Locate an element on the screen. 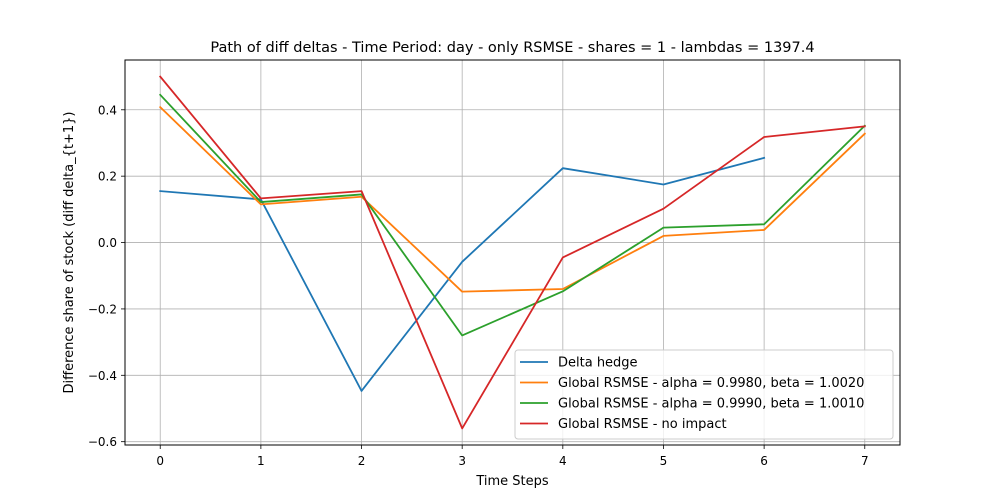 The width and height of the screenshot is (1000, 500). x-tick-label: 3 is located at coordinates (462, 461).